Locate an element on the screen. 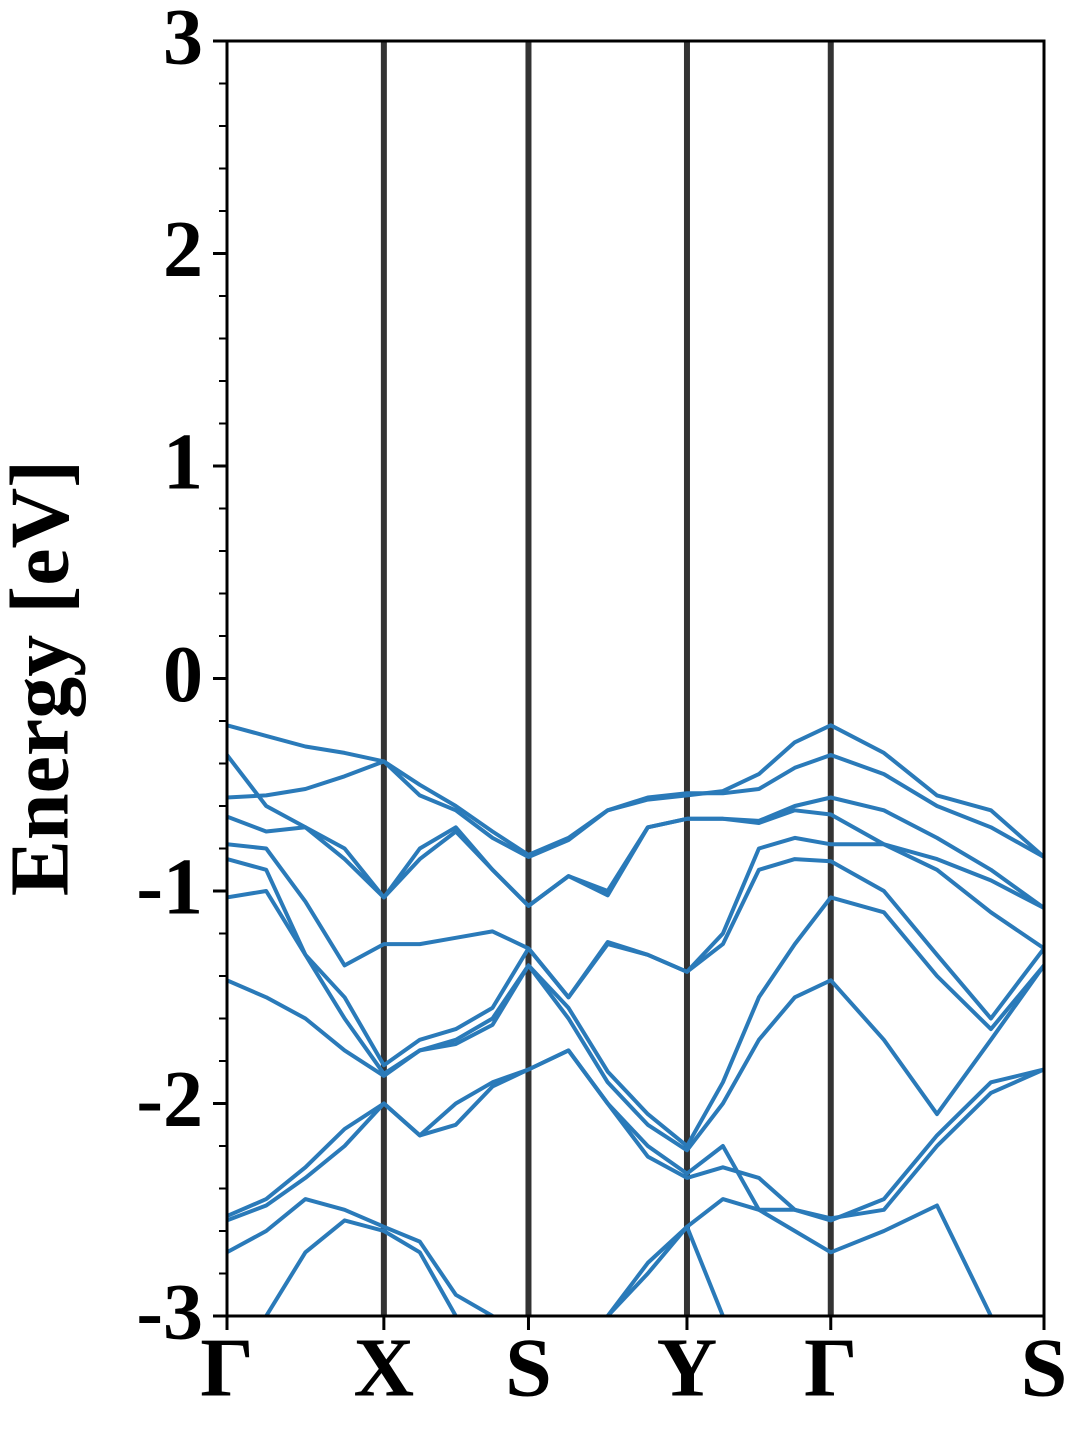 The width and height of the screenshot is (1080, 1440). y-tick-label: -1 is located at coordinates (169, 887).